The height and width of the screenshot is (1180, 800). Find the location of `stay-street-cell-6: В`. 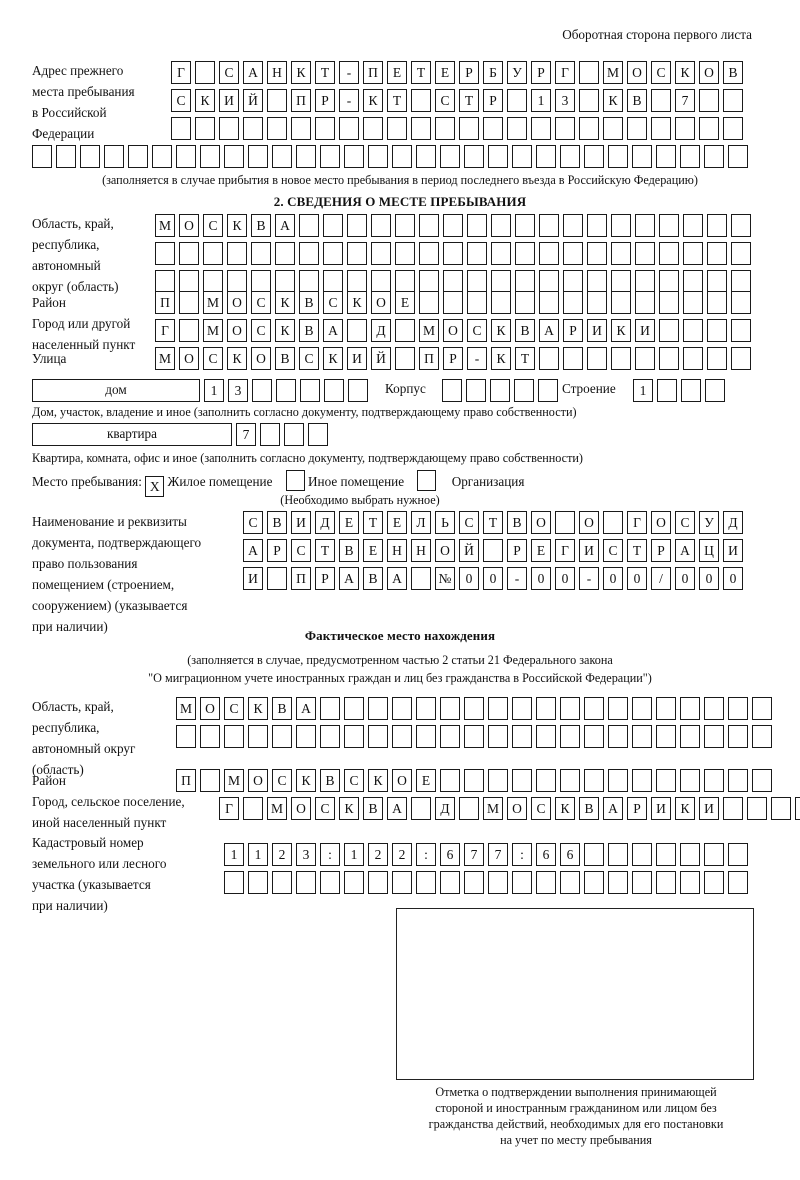

stay-street-cell-6: В is located at coordinates (285, 358).